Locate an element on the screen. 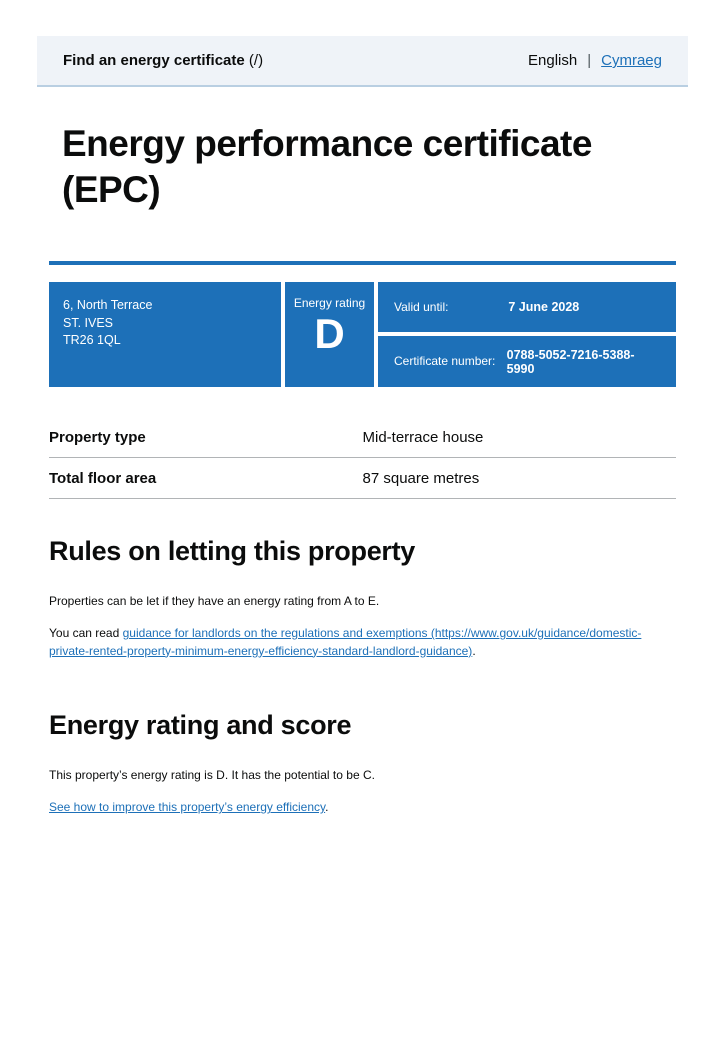 The image size is (725, 1060). energy-rating-heading: Energy rating and score is located at coordinates (200, 724).